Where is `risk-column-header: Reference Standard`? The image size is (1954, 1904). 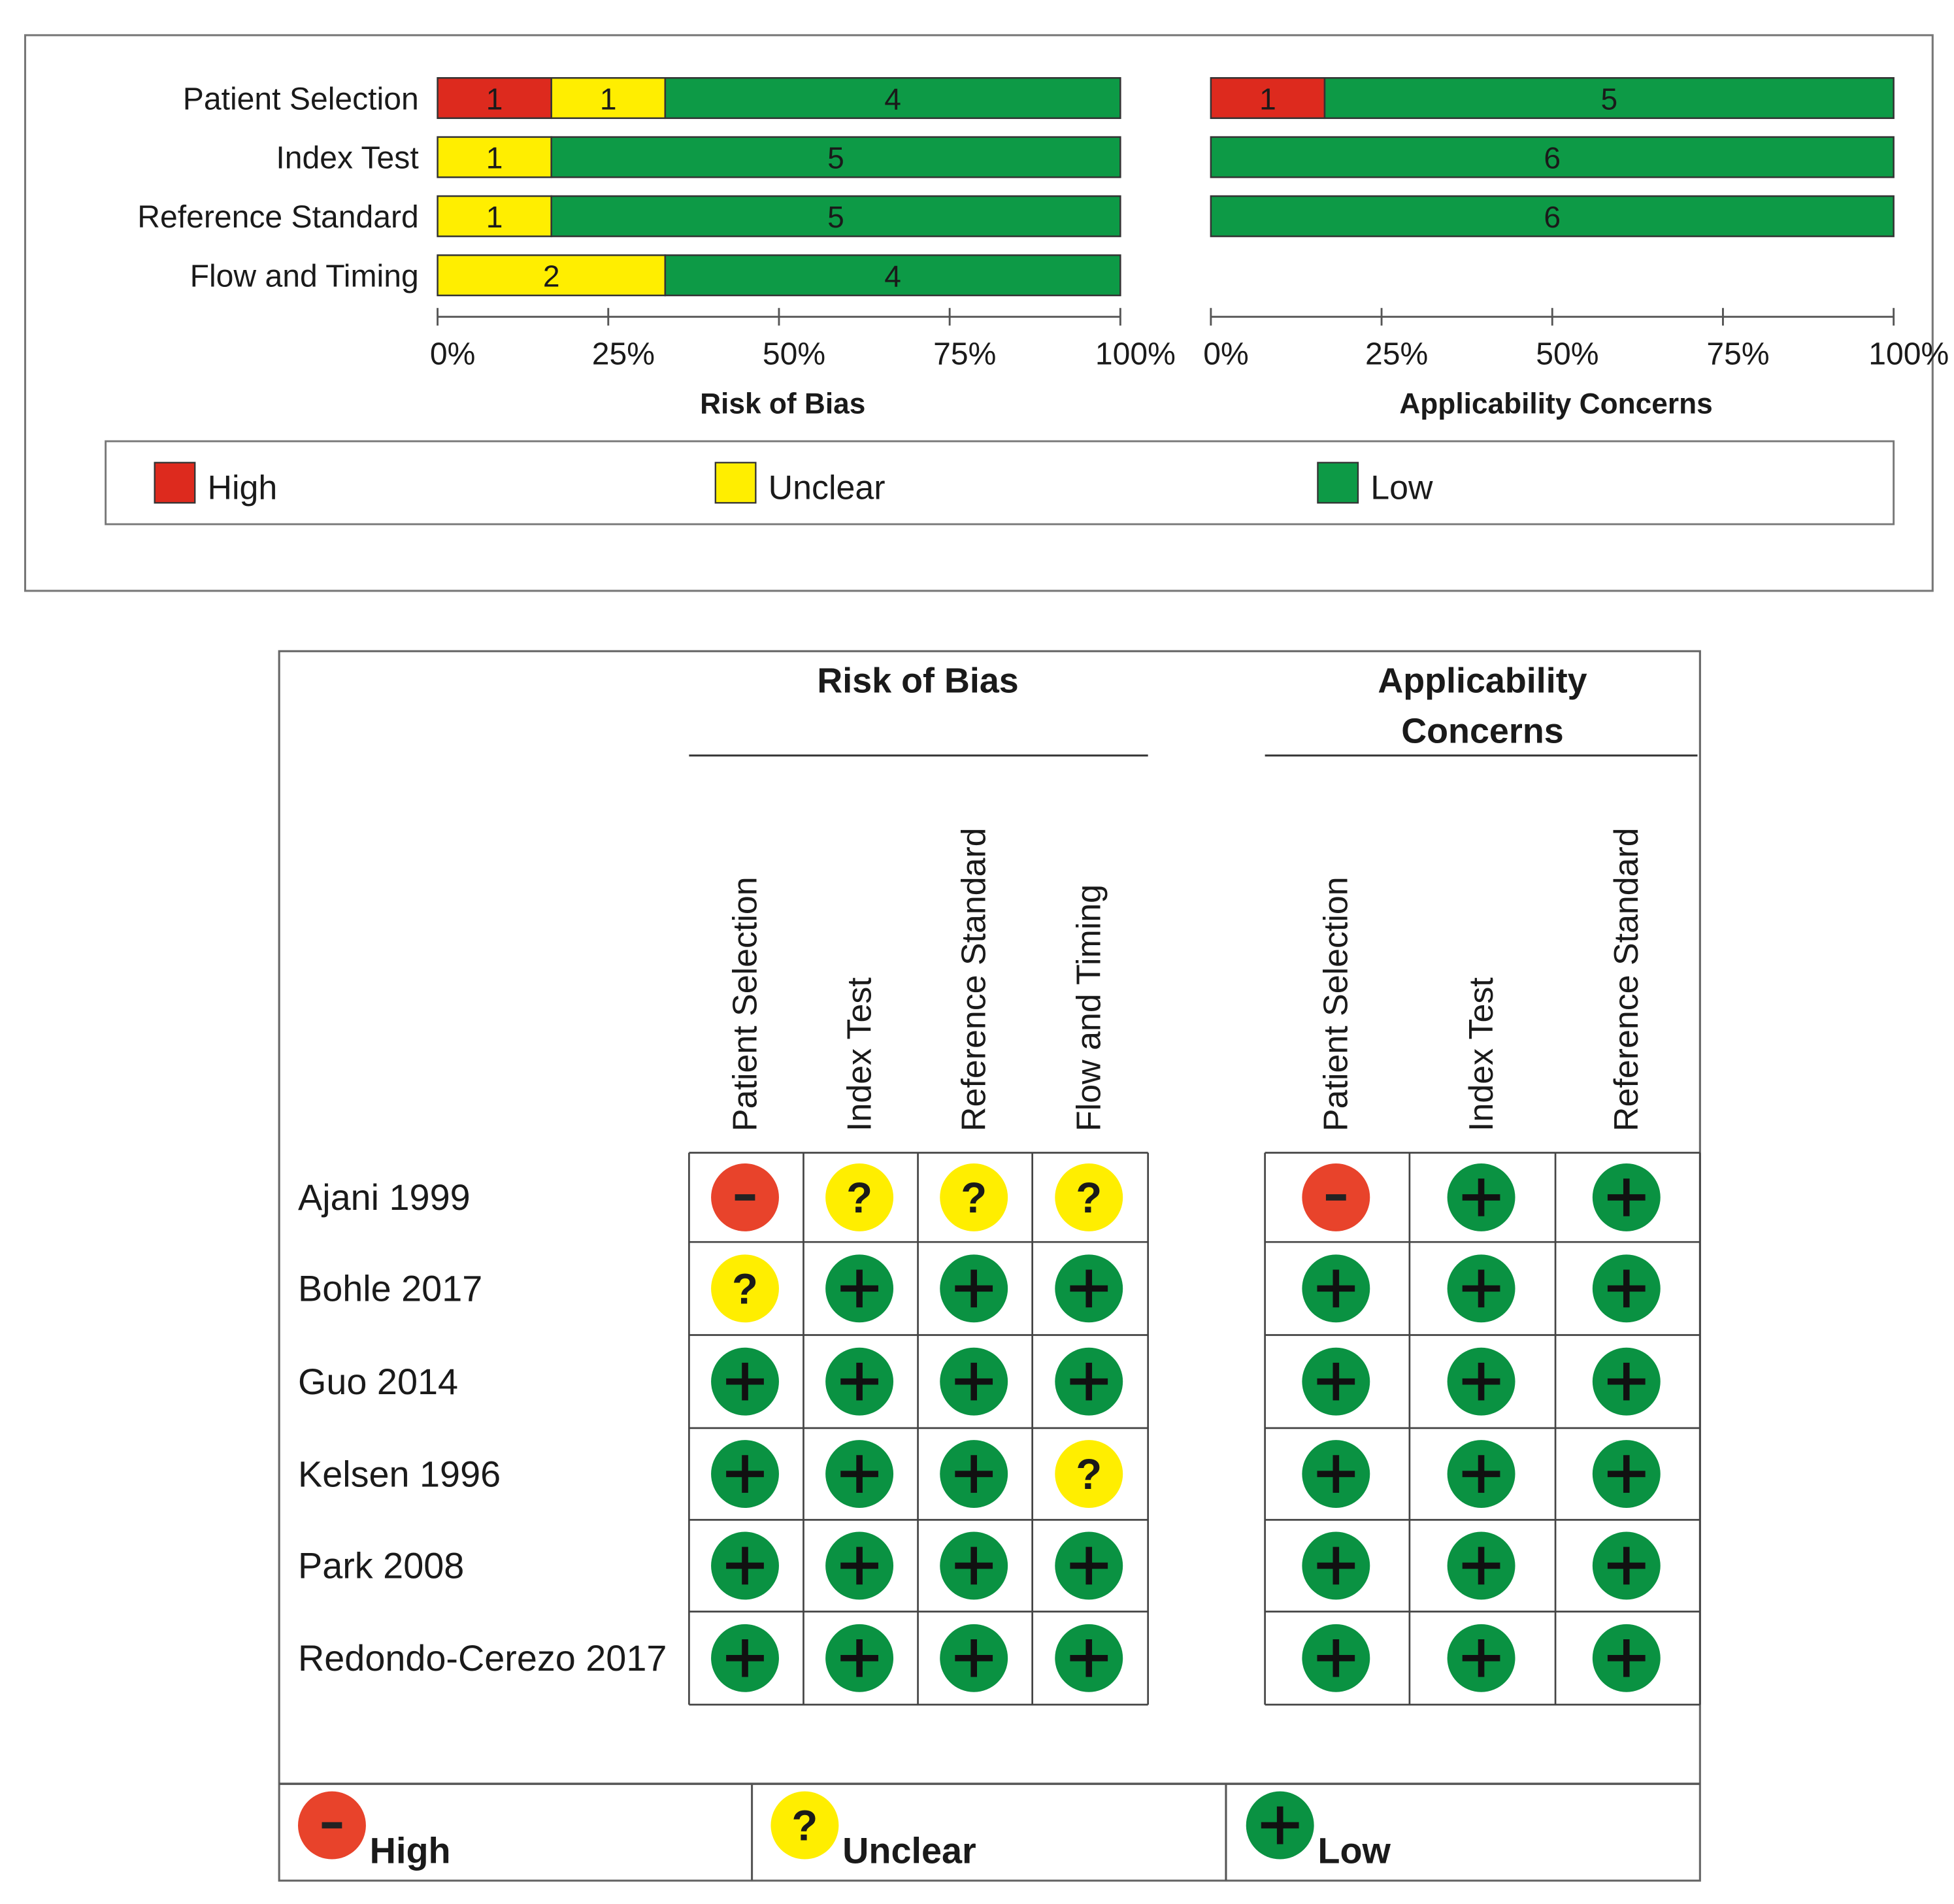 risk-column-header: Reference Standard is located at coordinates (974, 979).